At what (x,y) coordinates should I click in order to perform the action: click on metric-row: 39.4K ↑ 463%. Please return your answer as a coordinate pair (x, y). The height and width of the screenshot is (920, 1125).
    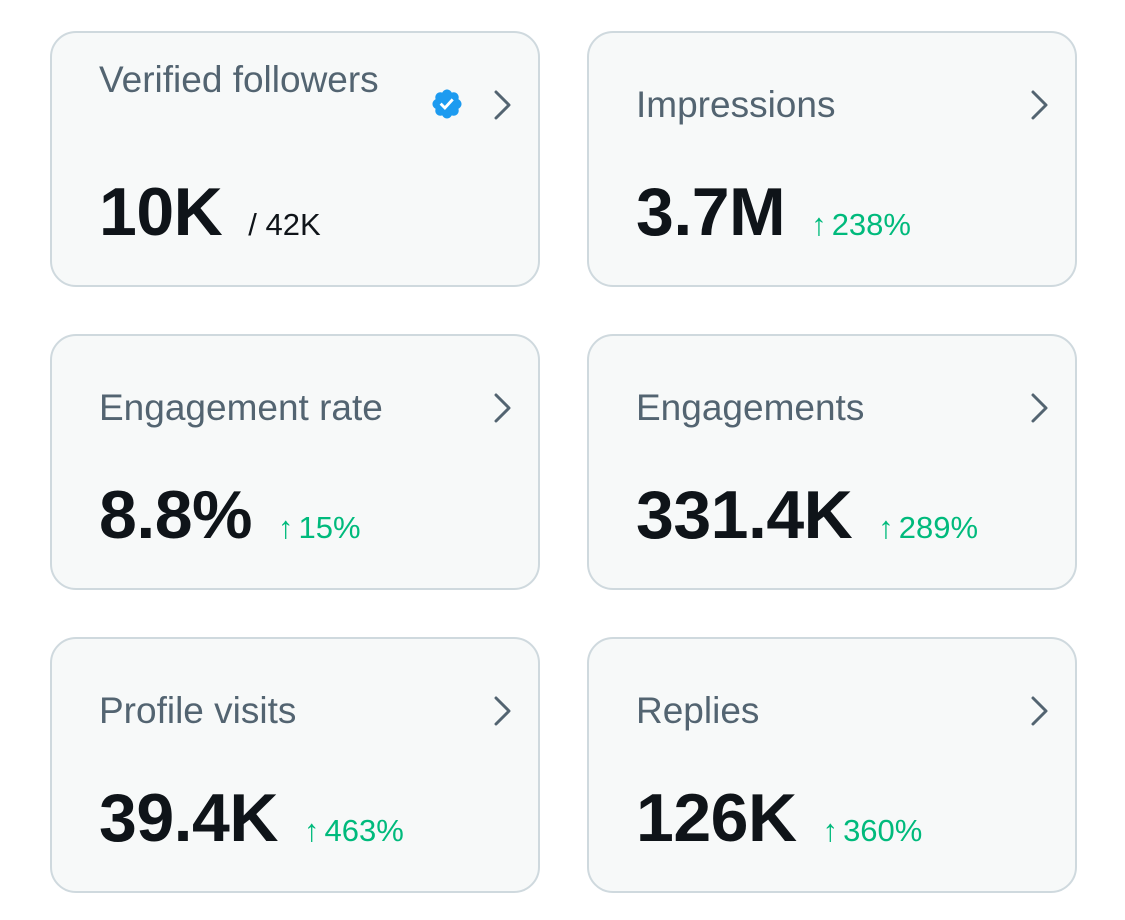
    Looking at the image, I should click on (251, 818).